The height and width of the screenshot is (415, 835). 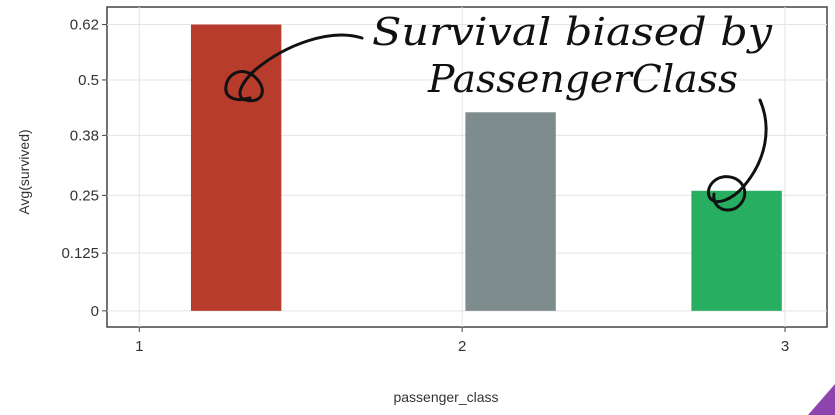 What do you see at coordinates (821, 399) in the screenshot?
I see `corner-decoration` at bounding box center [821, 399].